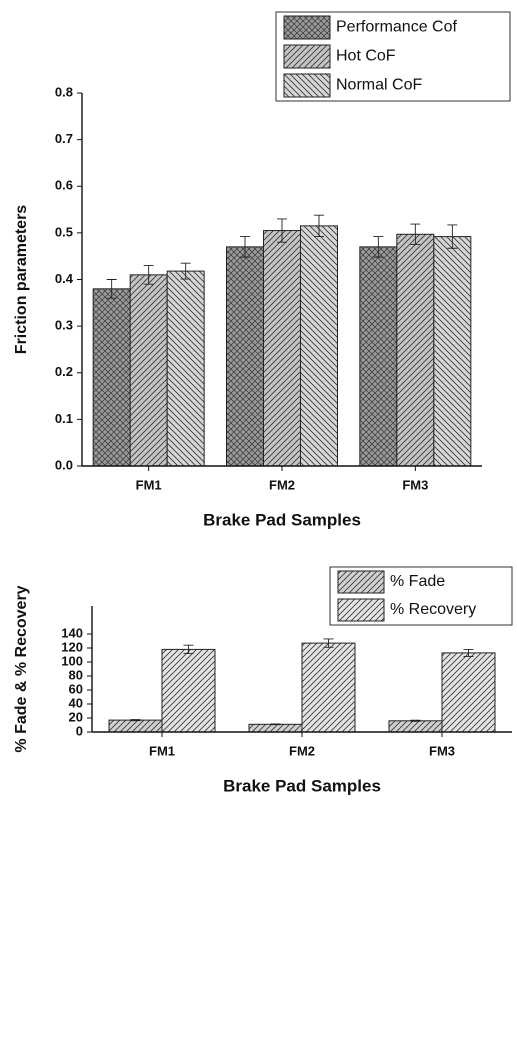  I want to click on y-tick-label: 0.1, so click(64, 418).